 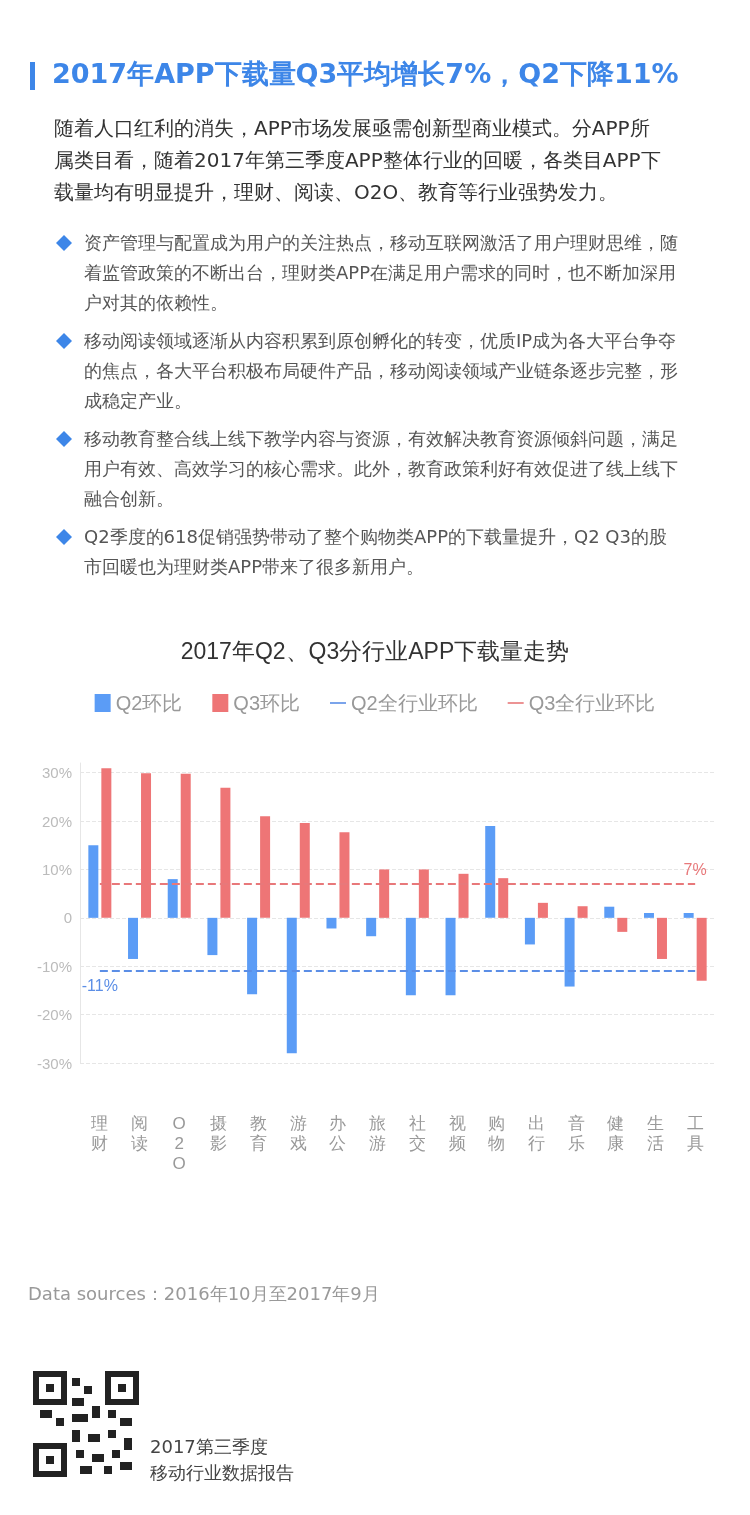 What do you see at coordinates (56, 869) in the screenshot?
I see `y-tick-label: 10%` at bounding box center [56, 869].